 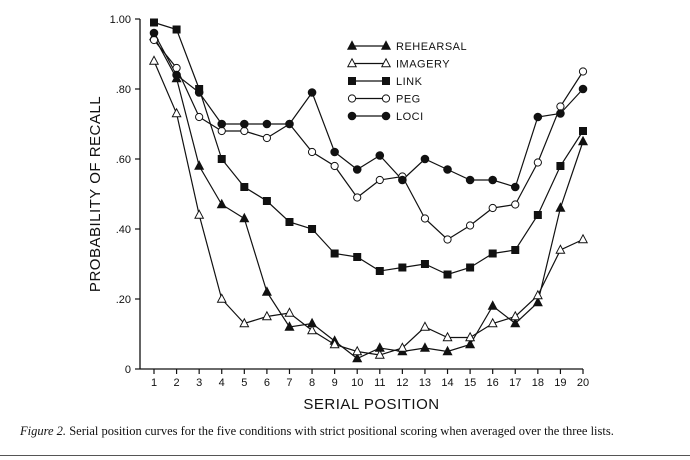 What do you see at coordinates (406, 81) in the screenshot?
I see `legend: REHEARSAL IMAGERY LINK PEG LOCI` at bounding box center [406, 81].